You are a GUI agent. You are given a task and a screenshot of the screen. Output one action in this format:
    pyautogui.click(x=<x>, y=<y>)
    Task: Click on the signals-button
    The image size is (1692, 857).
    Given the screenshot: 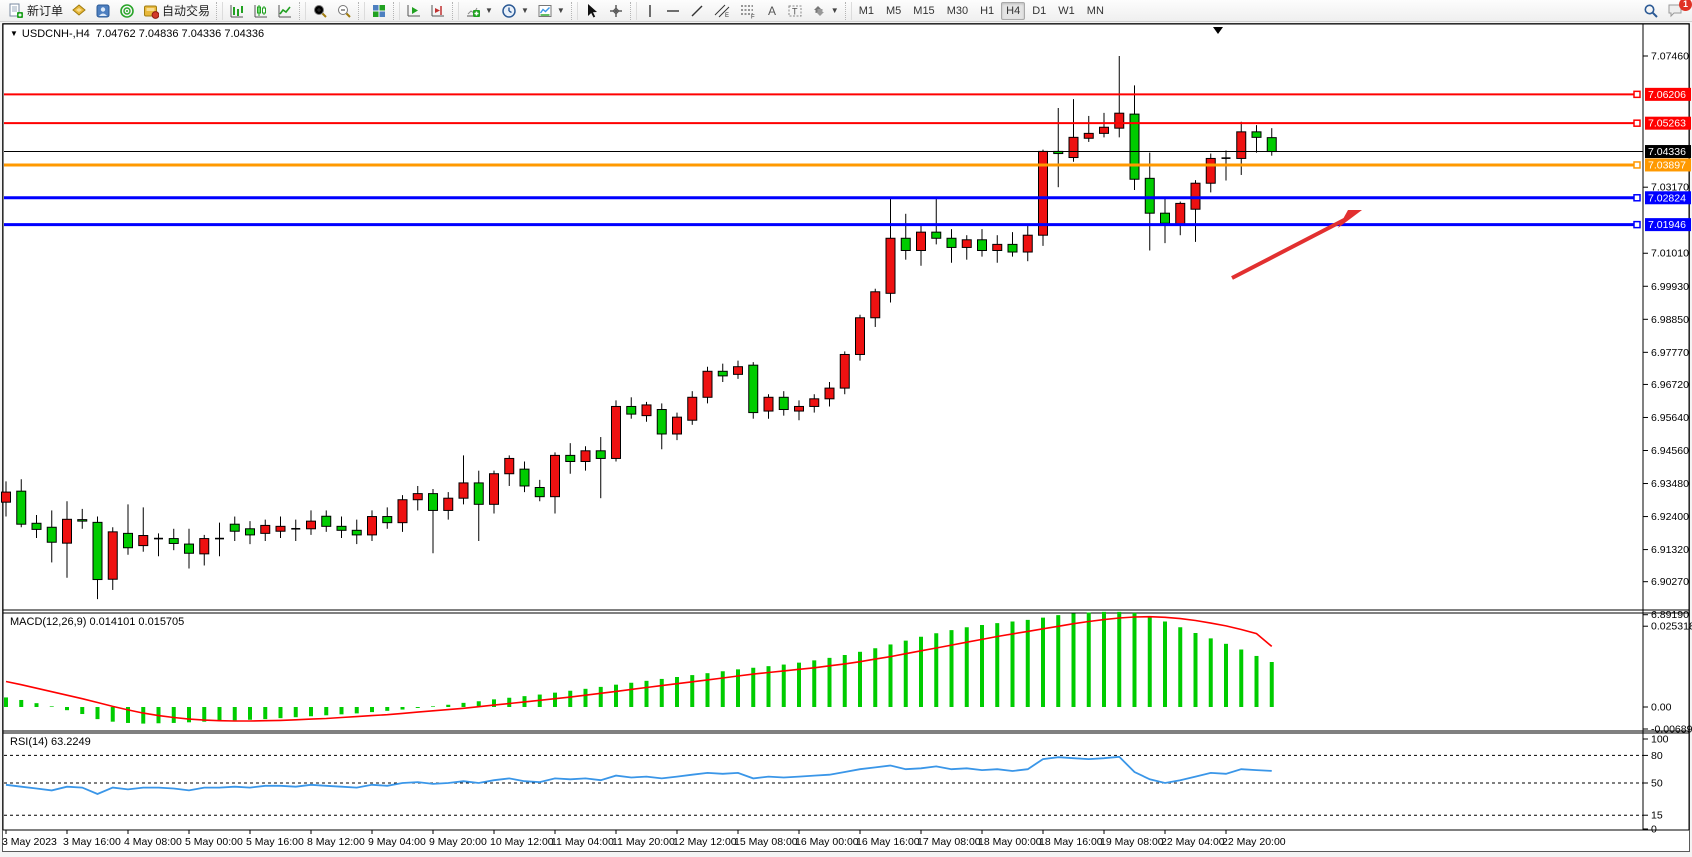 What is the action you would take?
    pyautogui.click(x=127, y=11)
    